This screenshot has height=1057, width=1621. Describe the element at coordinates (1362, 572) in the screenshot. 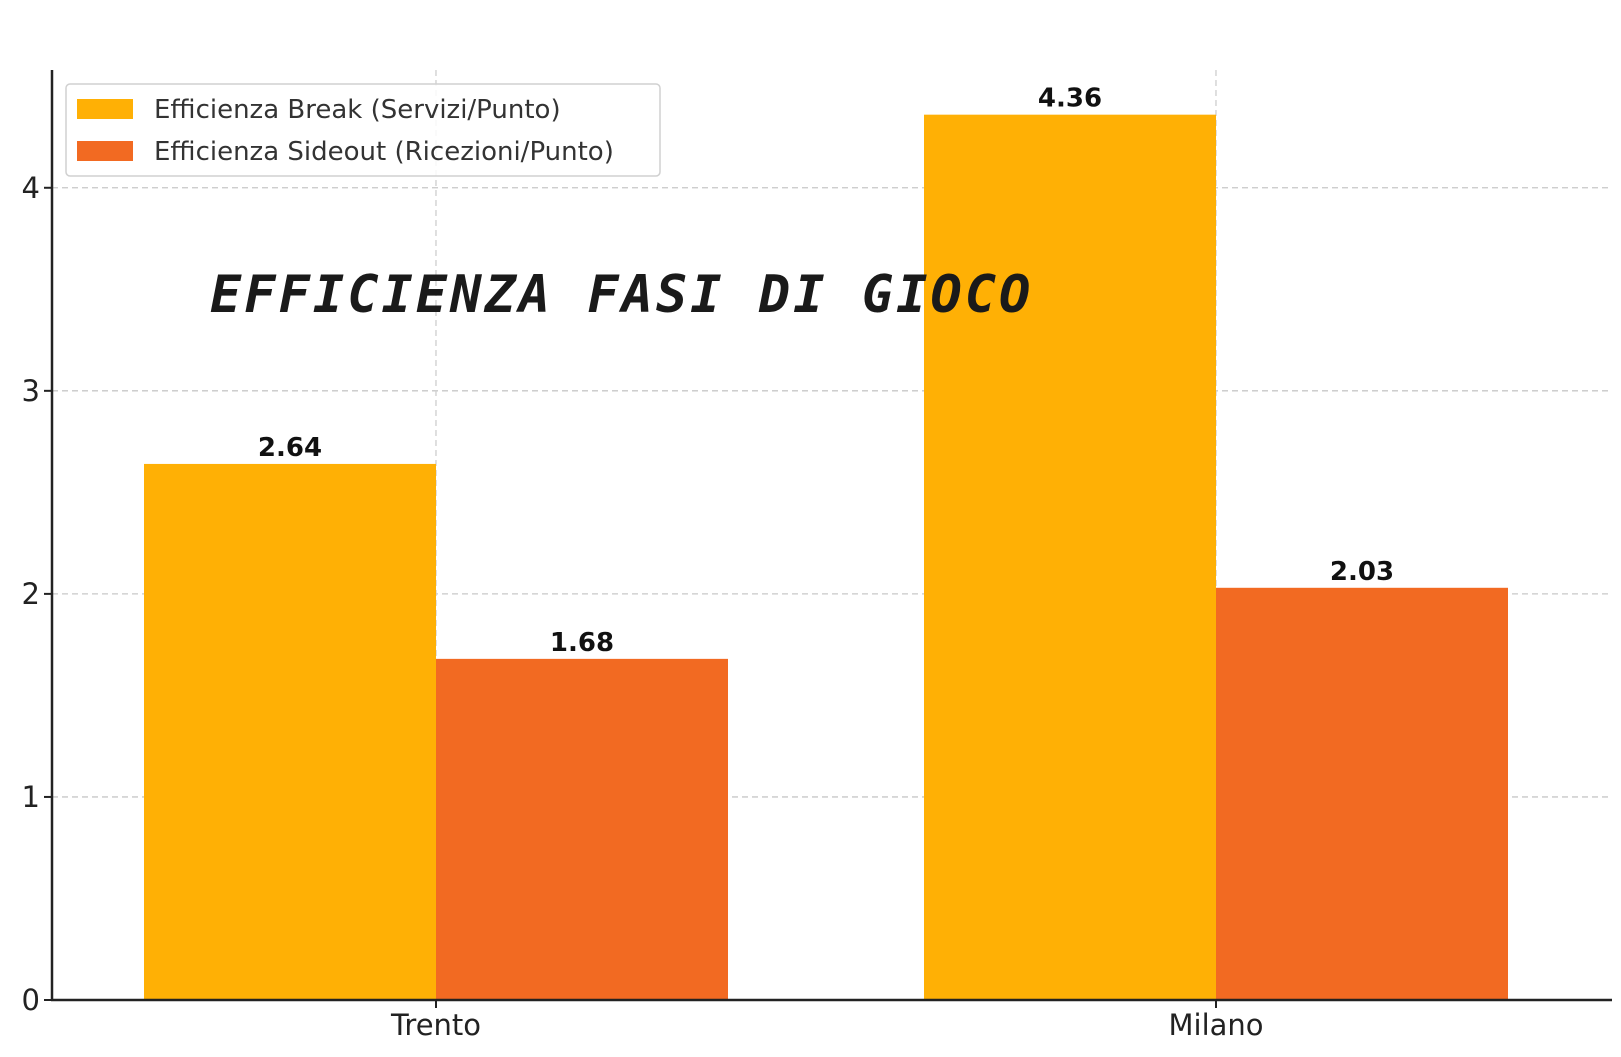

I see `data-label: 2.03` at that location.